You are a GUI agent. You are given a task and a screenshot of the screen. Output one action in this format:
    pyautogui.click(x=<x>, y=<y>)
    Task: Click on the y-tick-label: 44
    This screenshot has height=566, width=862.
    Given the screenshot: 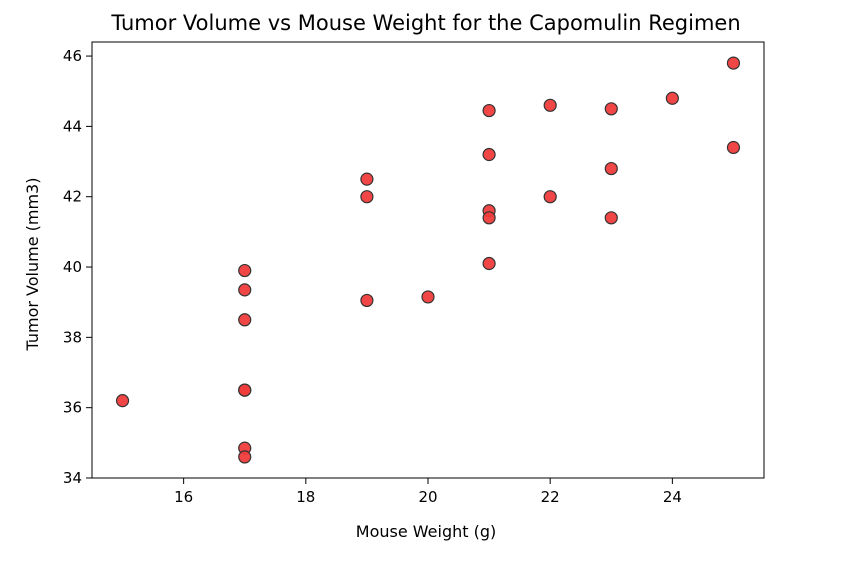 What is the action you would take?
    pyautogui.click(x=72, y=126)
    